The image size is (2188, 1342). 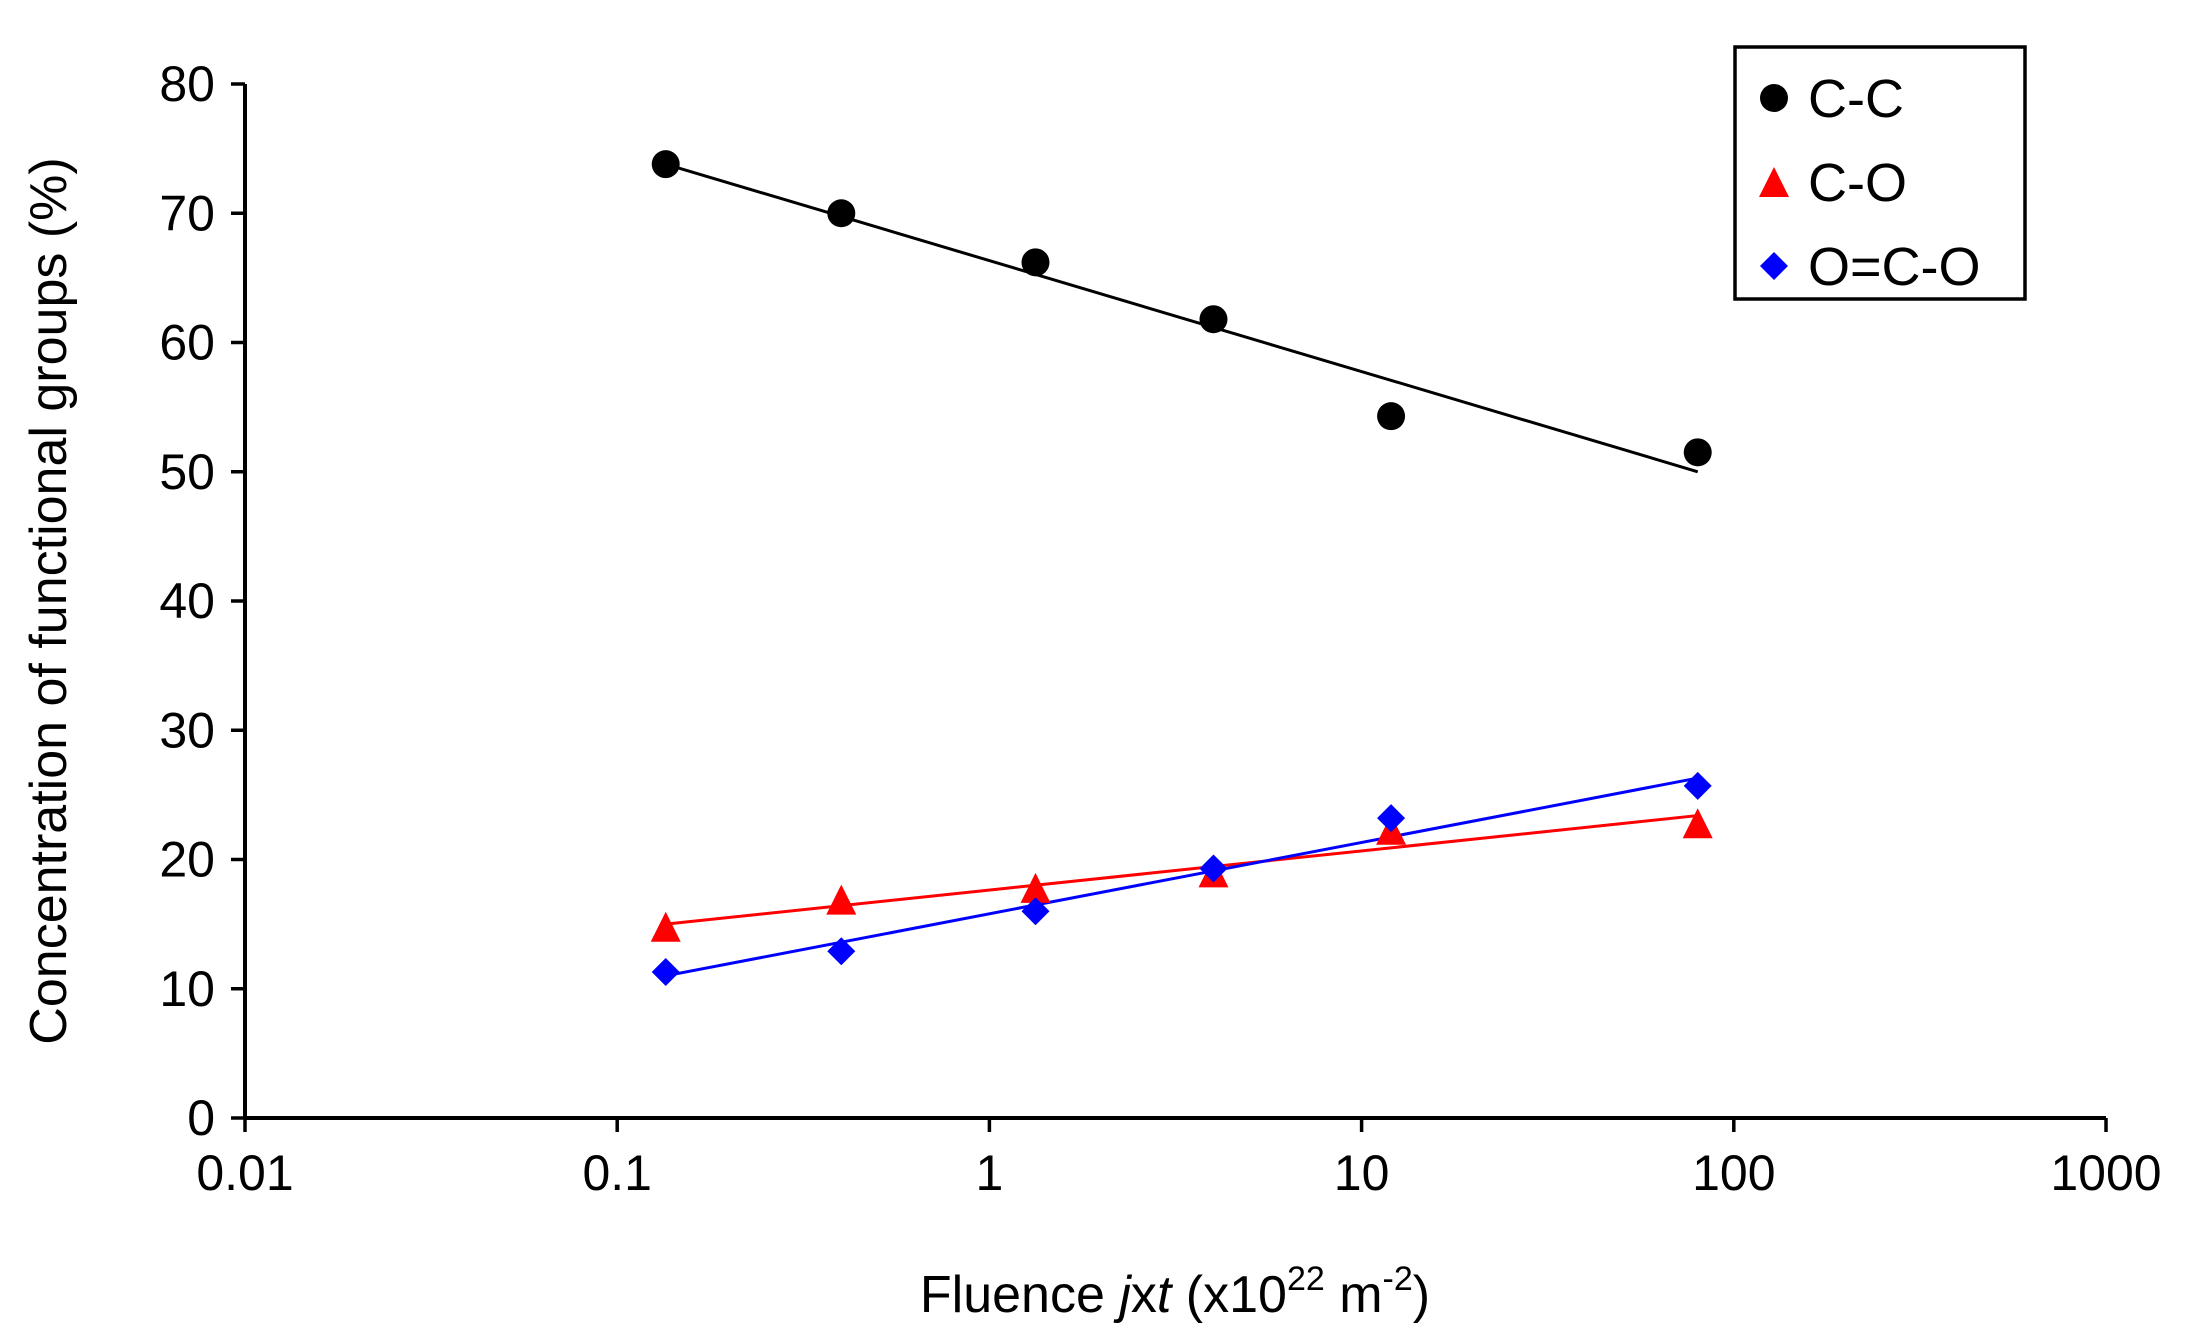 I want to click on trend-line-o-c-o, so click(x=1182, y=877).